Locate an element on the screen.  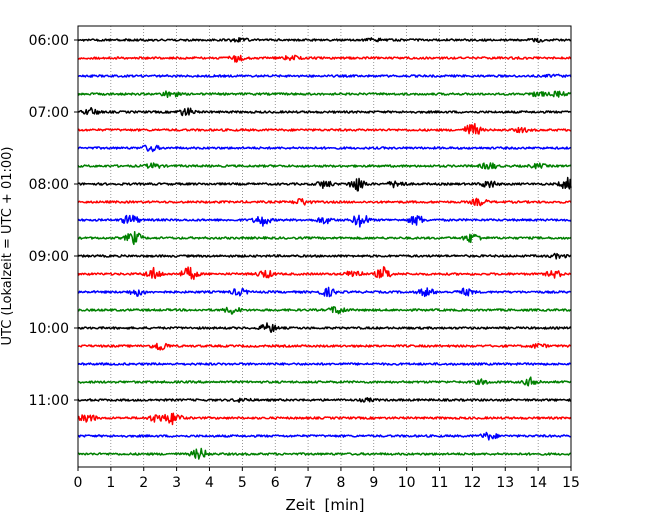
y-axis-ticks: 06:00 07:00 08:00 09:00 10:00 11:00 is located at coordinates (53, 221).